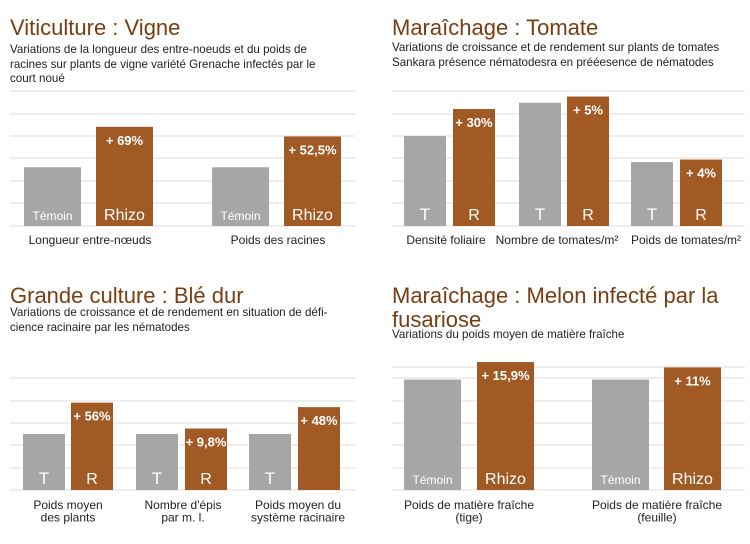 This screenshot has height=544, width=750. I want to click on bar-annotation: + 48%, so click(319, 420).